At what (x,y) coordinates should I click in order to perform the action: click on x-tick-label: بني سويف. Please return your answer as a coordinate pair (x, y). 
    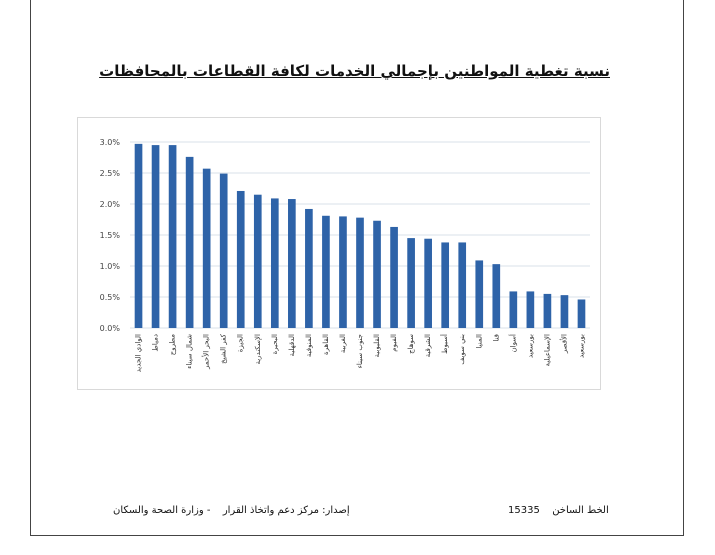
    Looking at the image, I should click on (462, 349).